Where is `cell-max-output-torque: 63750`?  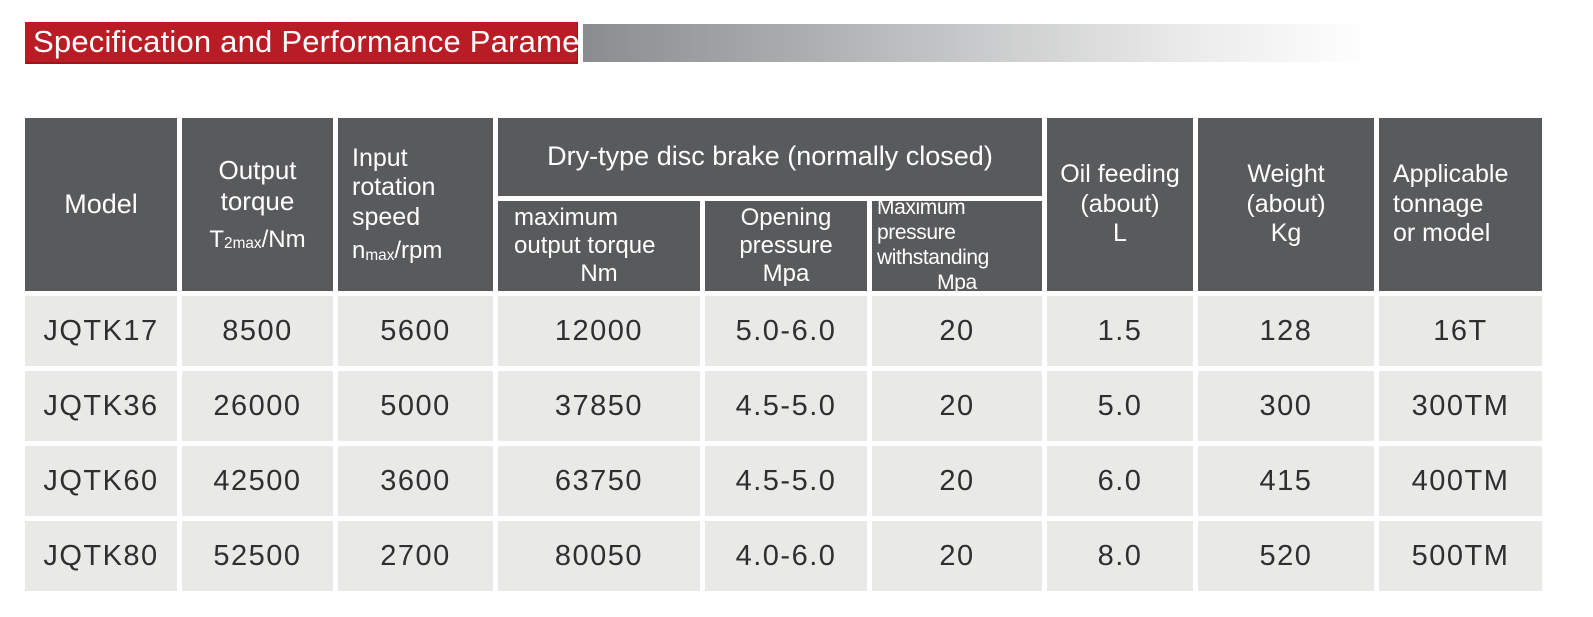
cell-max-output-torque: 63750 is located at coordinates (599, 481).